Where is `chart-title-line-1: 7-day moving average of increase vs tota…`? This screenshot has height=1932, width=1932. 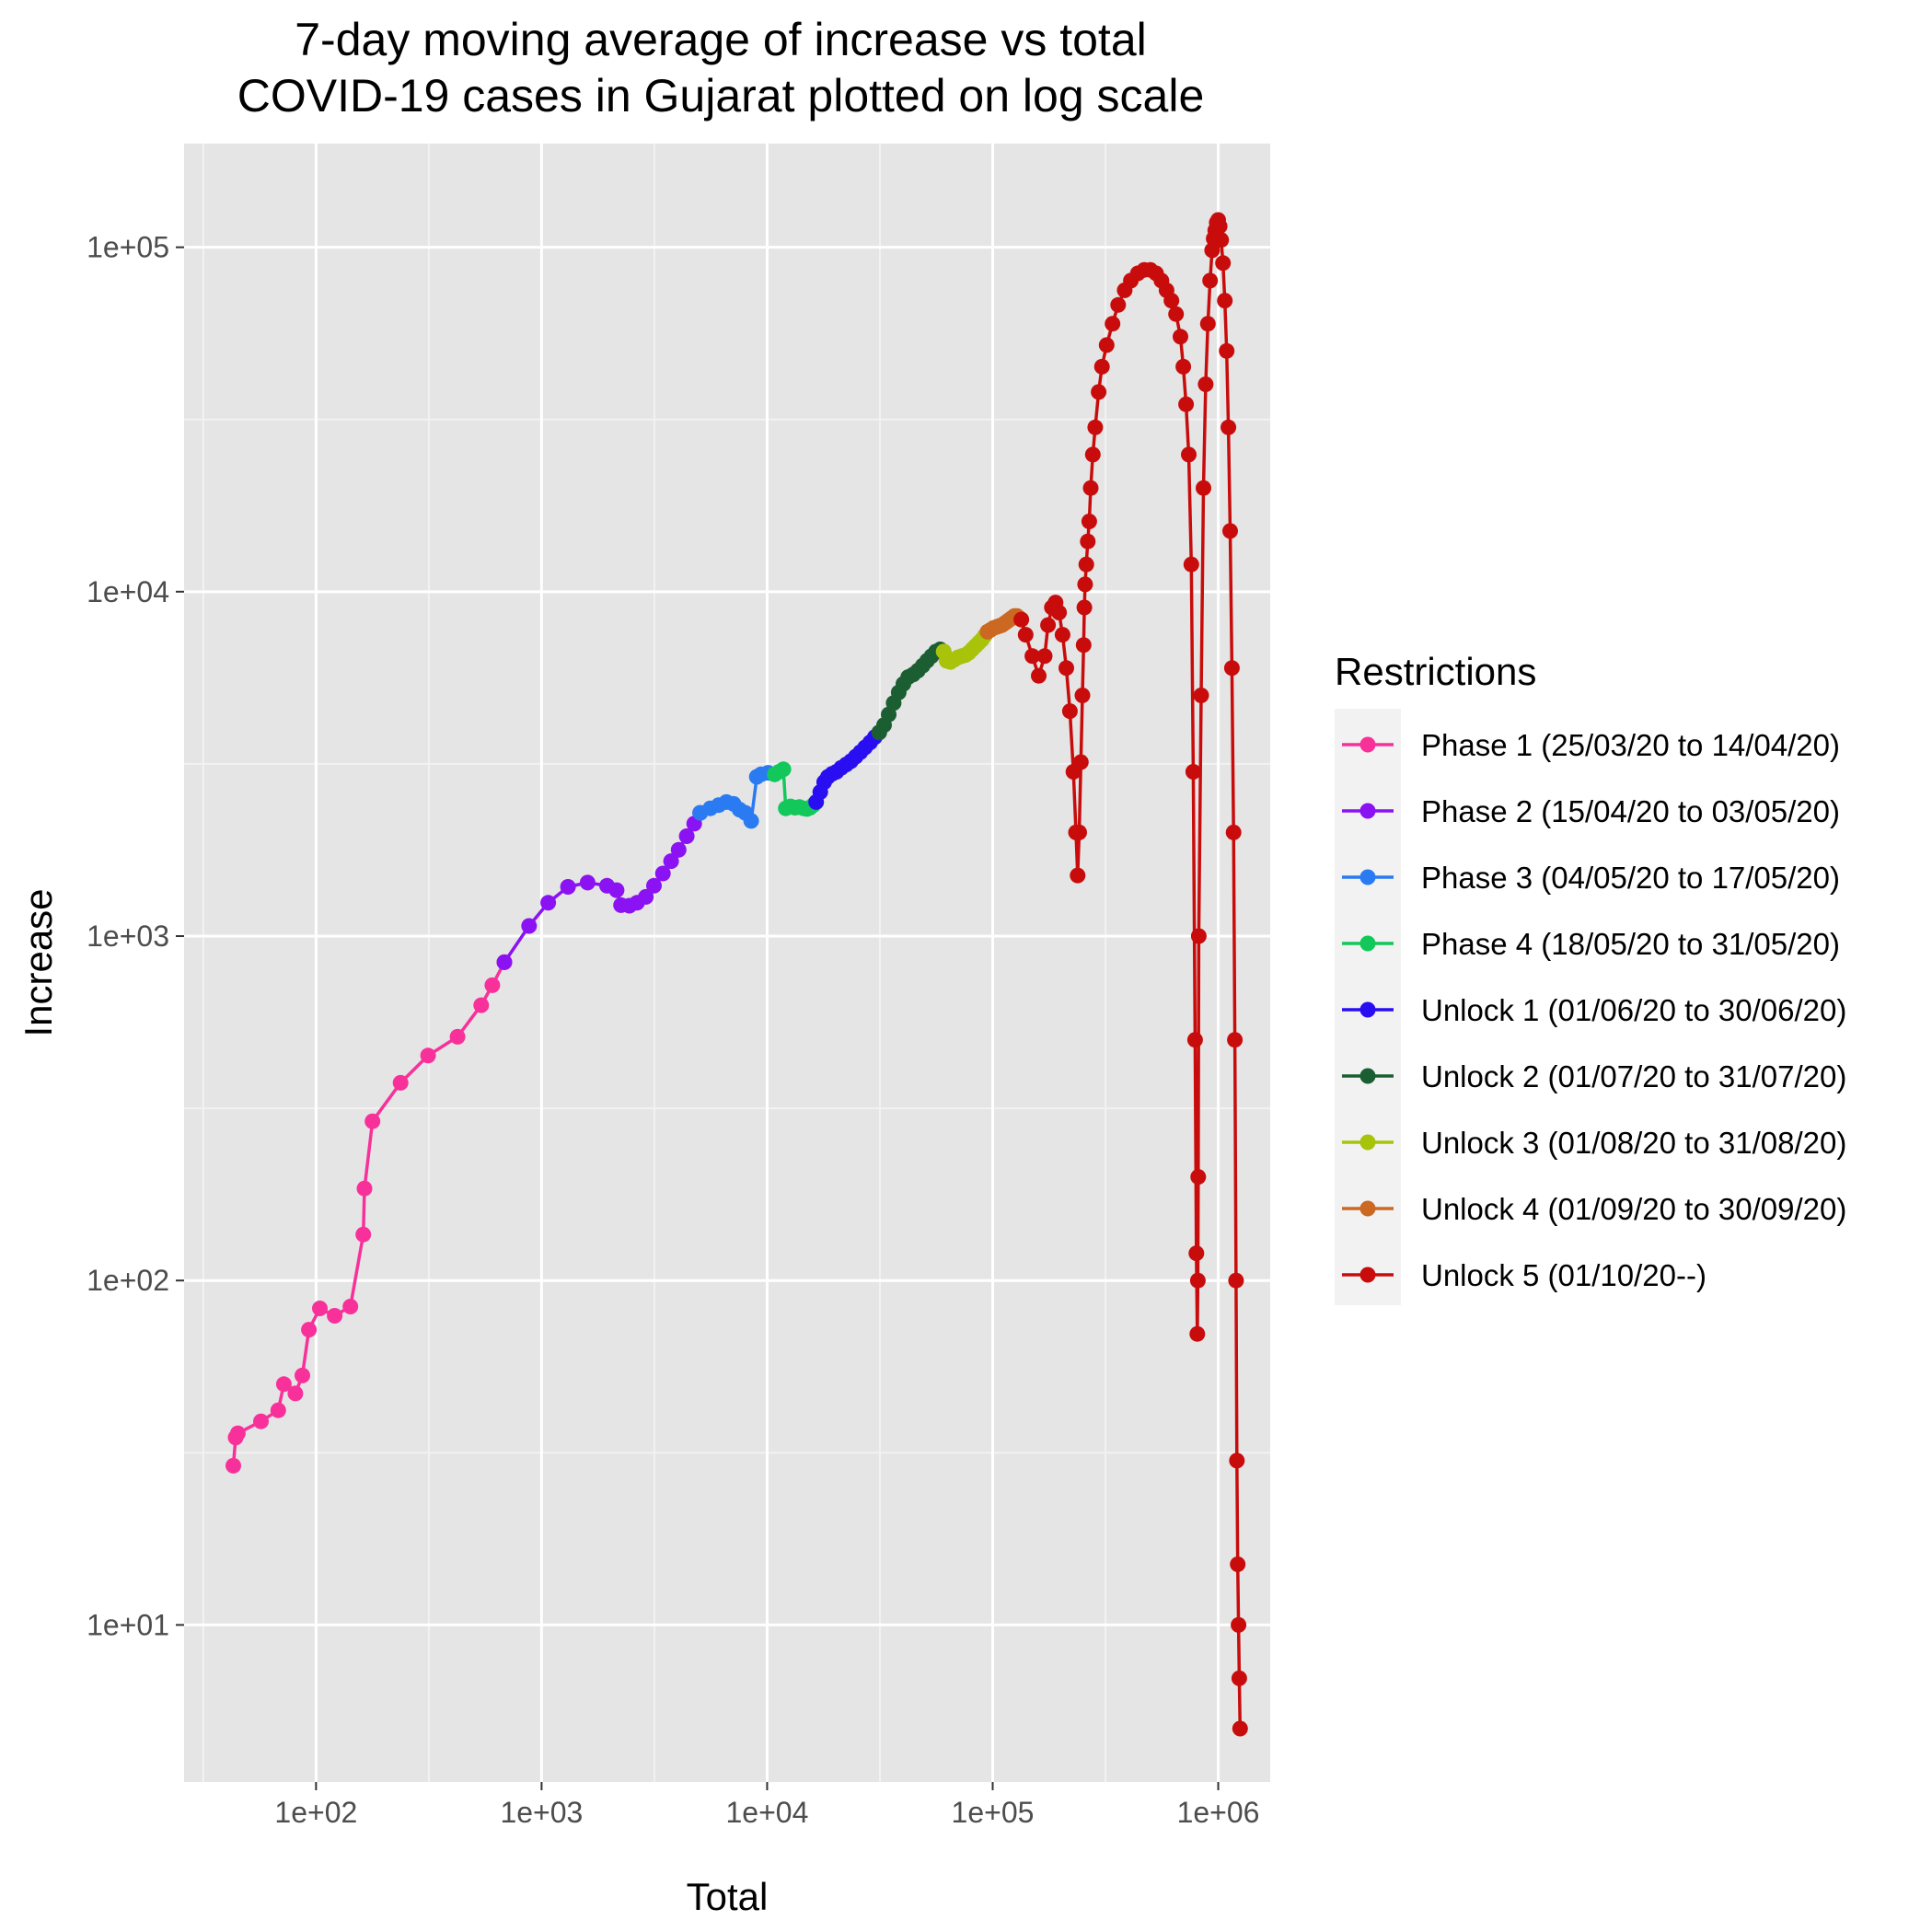 chart-title-line-1: 7-day moving average of increase vs tota… is located at coordinates (721, 40).